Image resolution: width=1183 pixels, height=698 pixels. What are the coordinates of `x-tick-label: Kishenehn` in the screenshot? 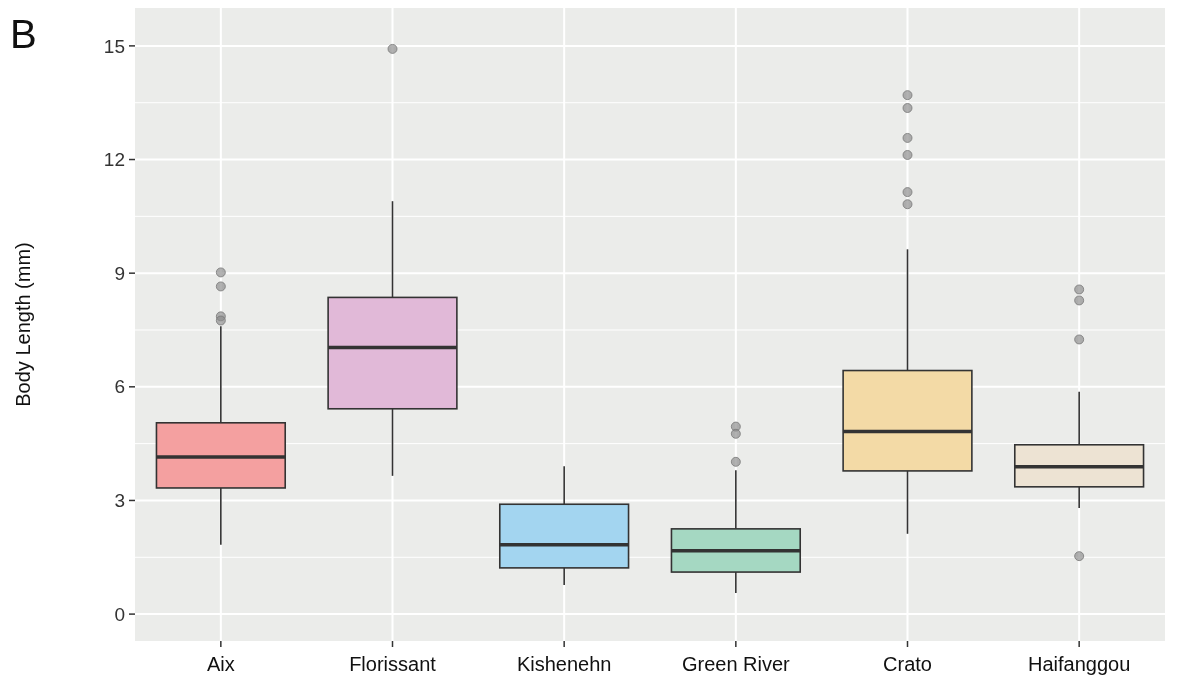 It's located at (564, 664).